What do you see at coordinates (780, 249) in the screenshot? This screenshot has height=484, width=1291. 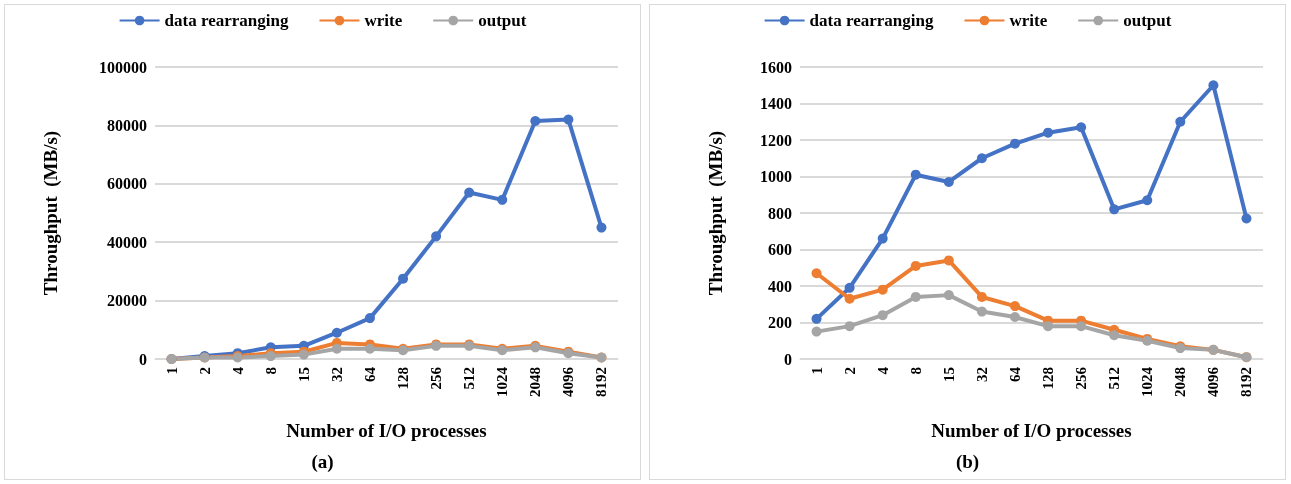 I see `y-tick-label: 600` at bounding box center [780, 249].